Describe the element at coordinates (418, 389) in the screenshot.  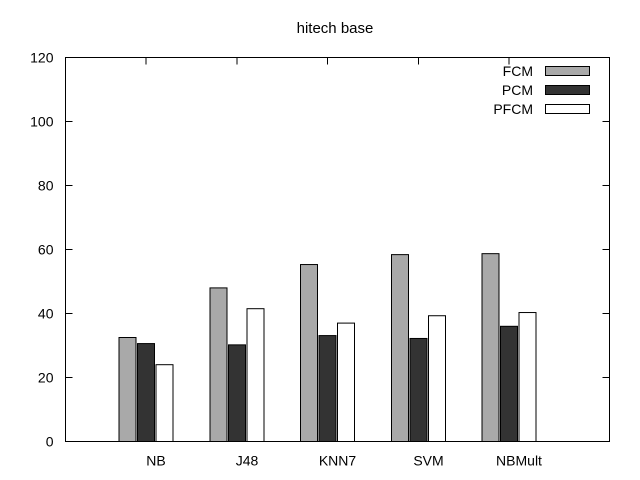
I see `bar-pcm-svm` at that location.